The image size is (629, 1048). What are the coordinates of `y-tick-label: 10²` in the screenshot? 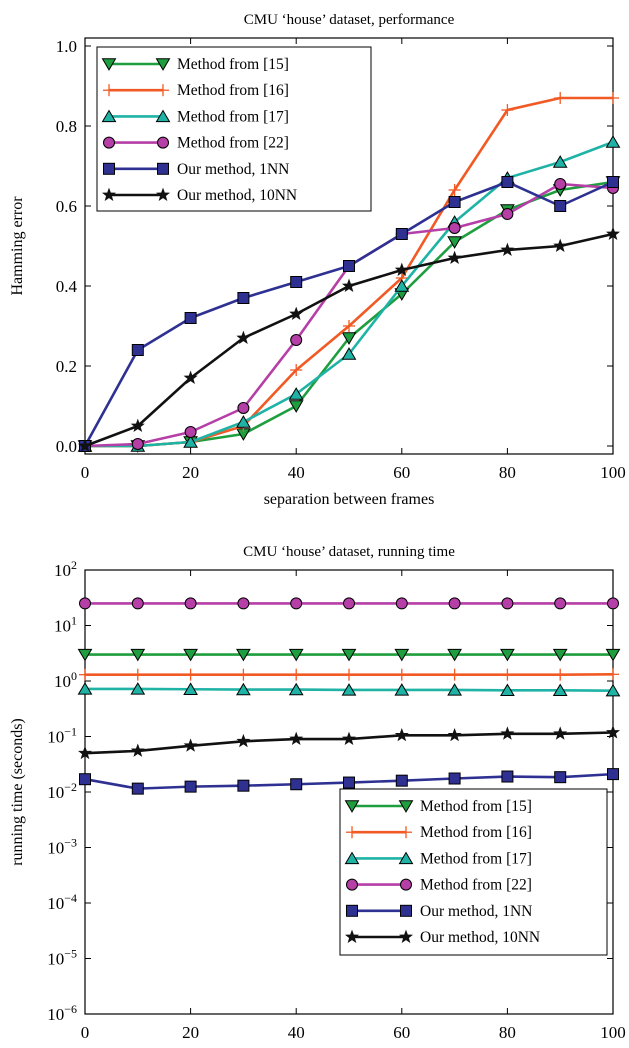 It's located at (65, 569).